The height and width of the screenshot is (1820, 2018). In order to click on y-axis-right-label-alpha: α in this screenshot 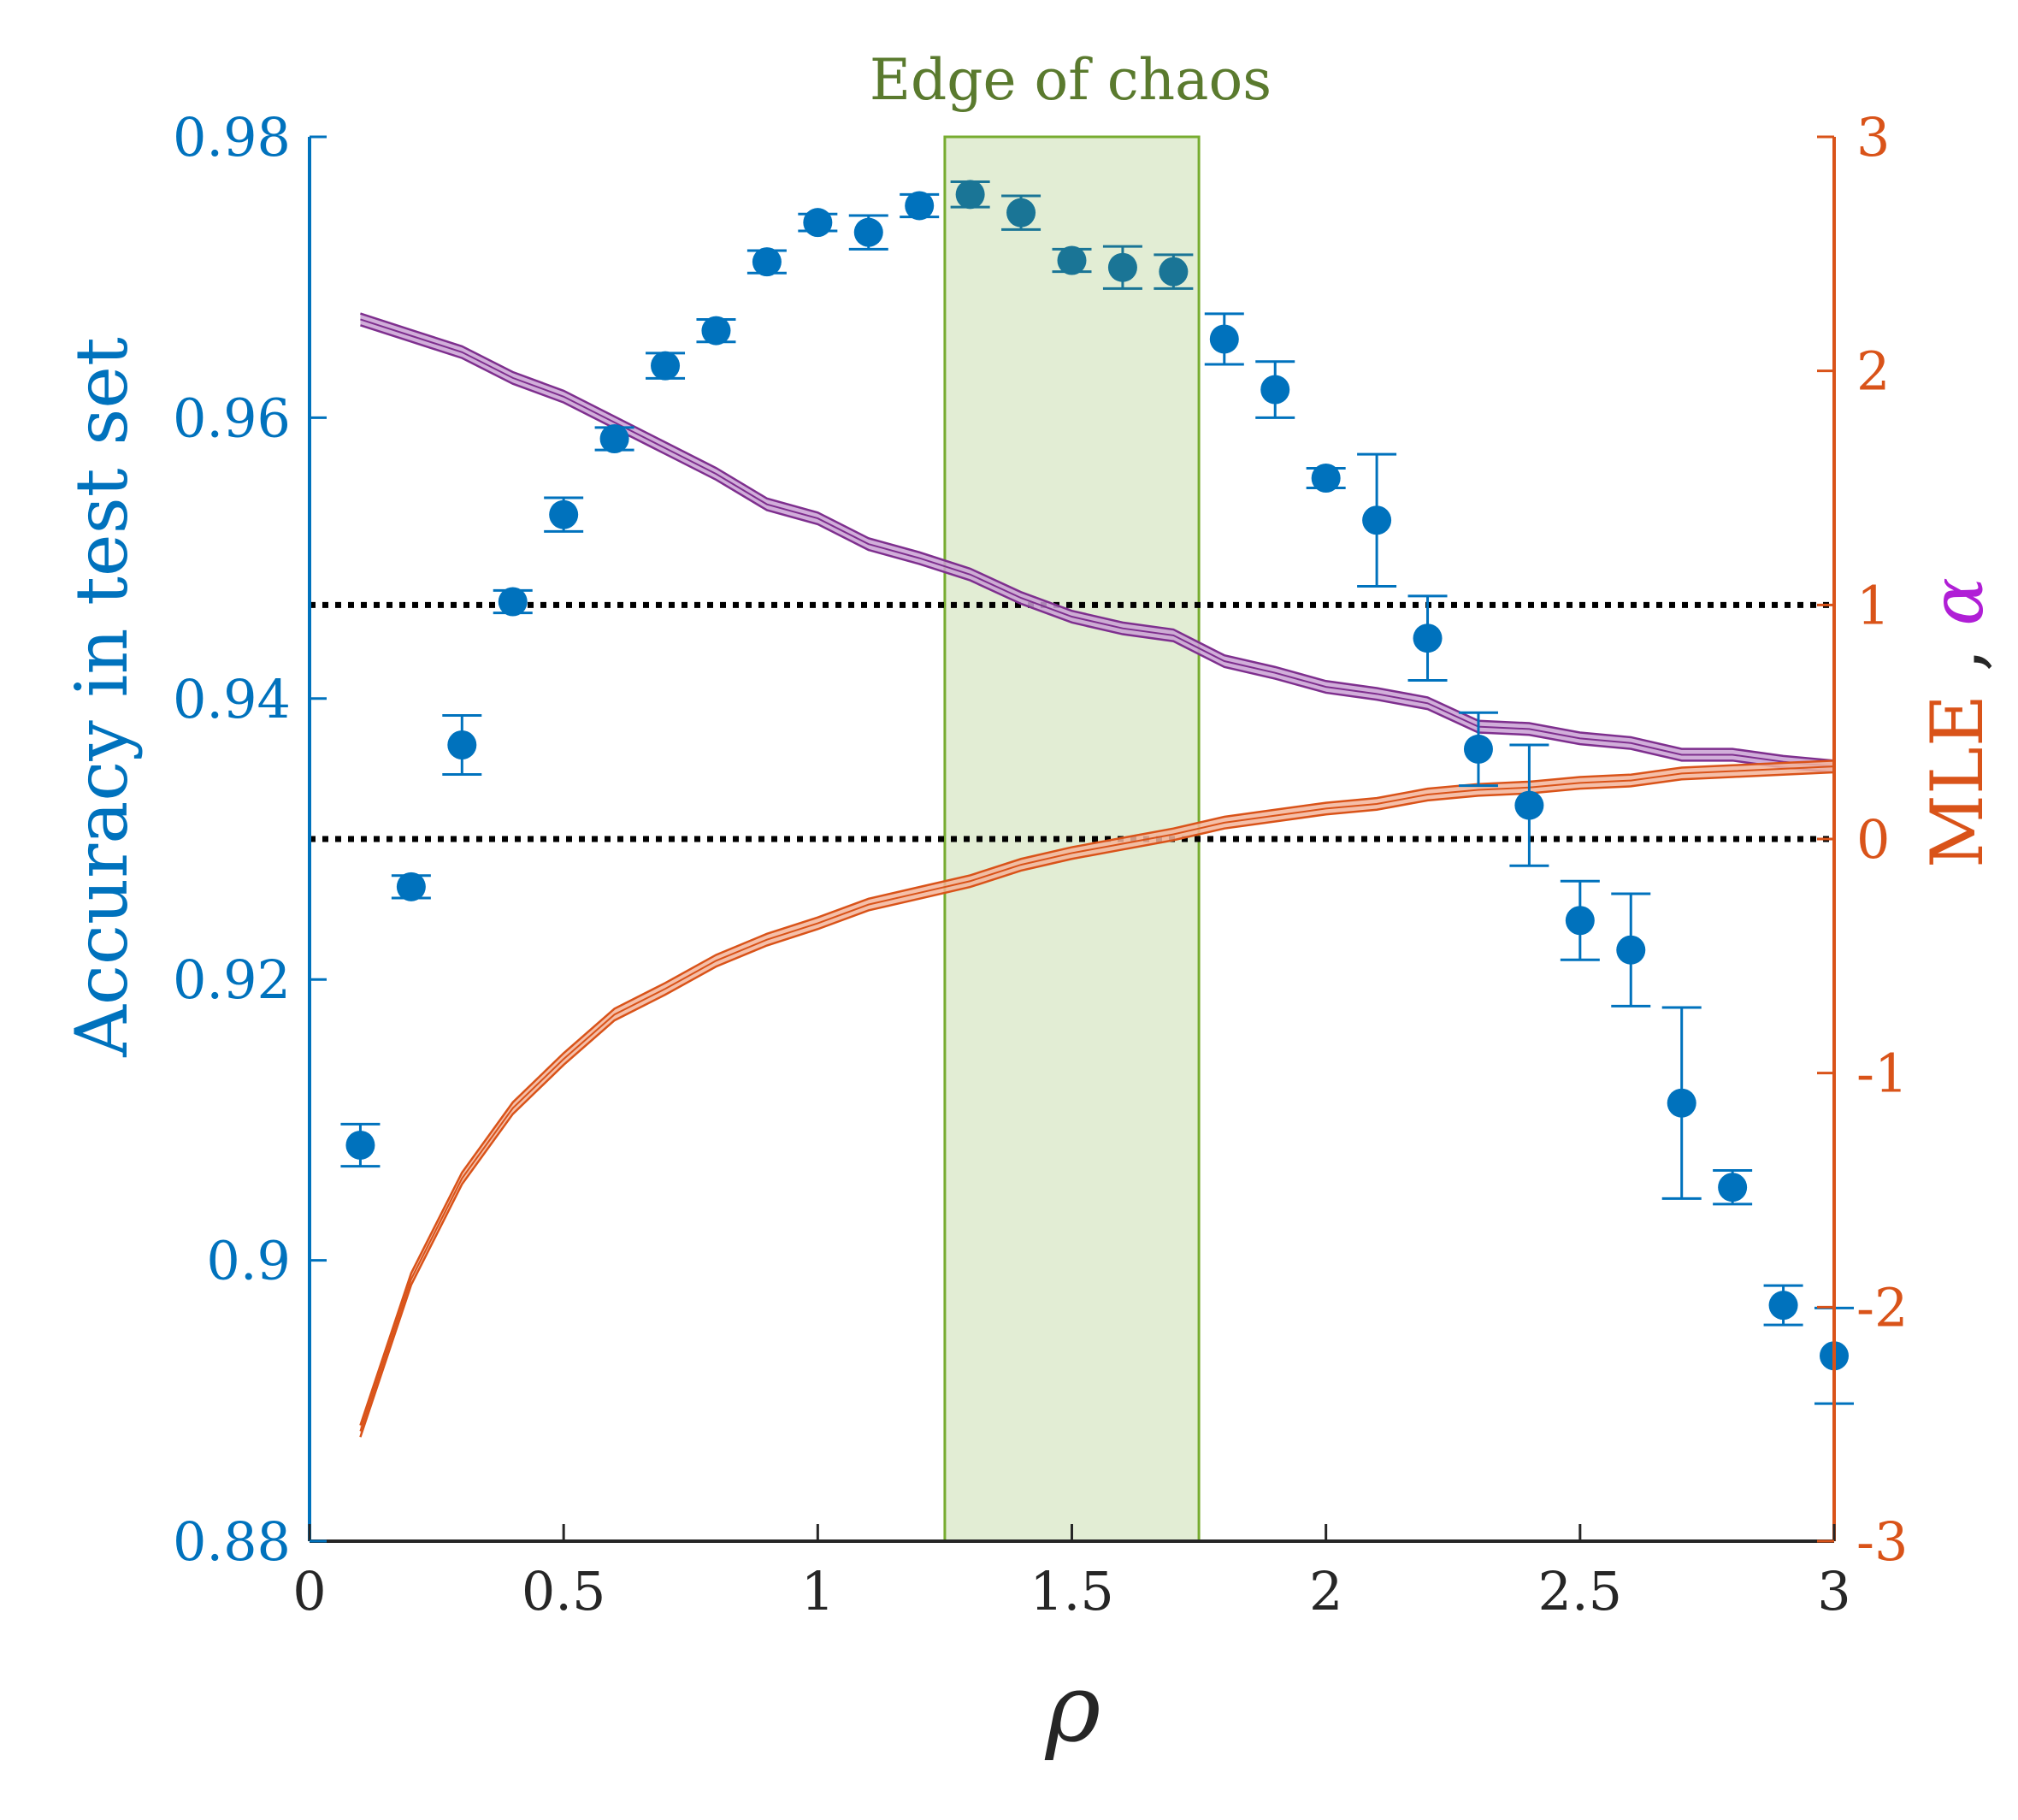, I will do `click(1957, 601)`.